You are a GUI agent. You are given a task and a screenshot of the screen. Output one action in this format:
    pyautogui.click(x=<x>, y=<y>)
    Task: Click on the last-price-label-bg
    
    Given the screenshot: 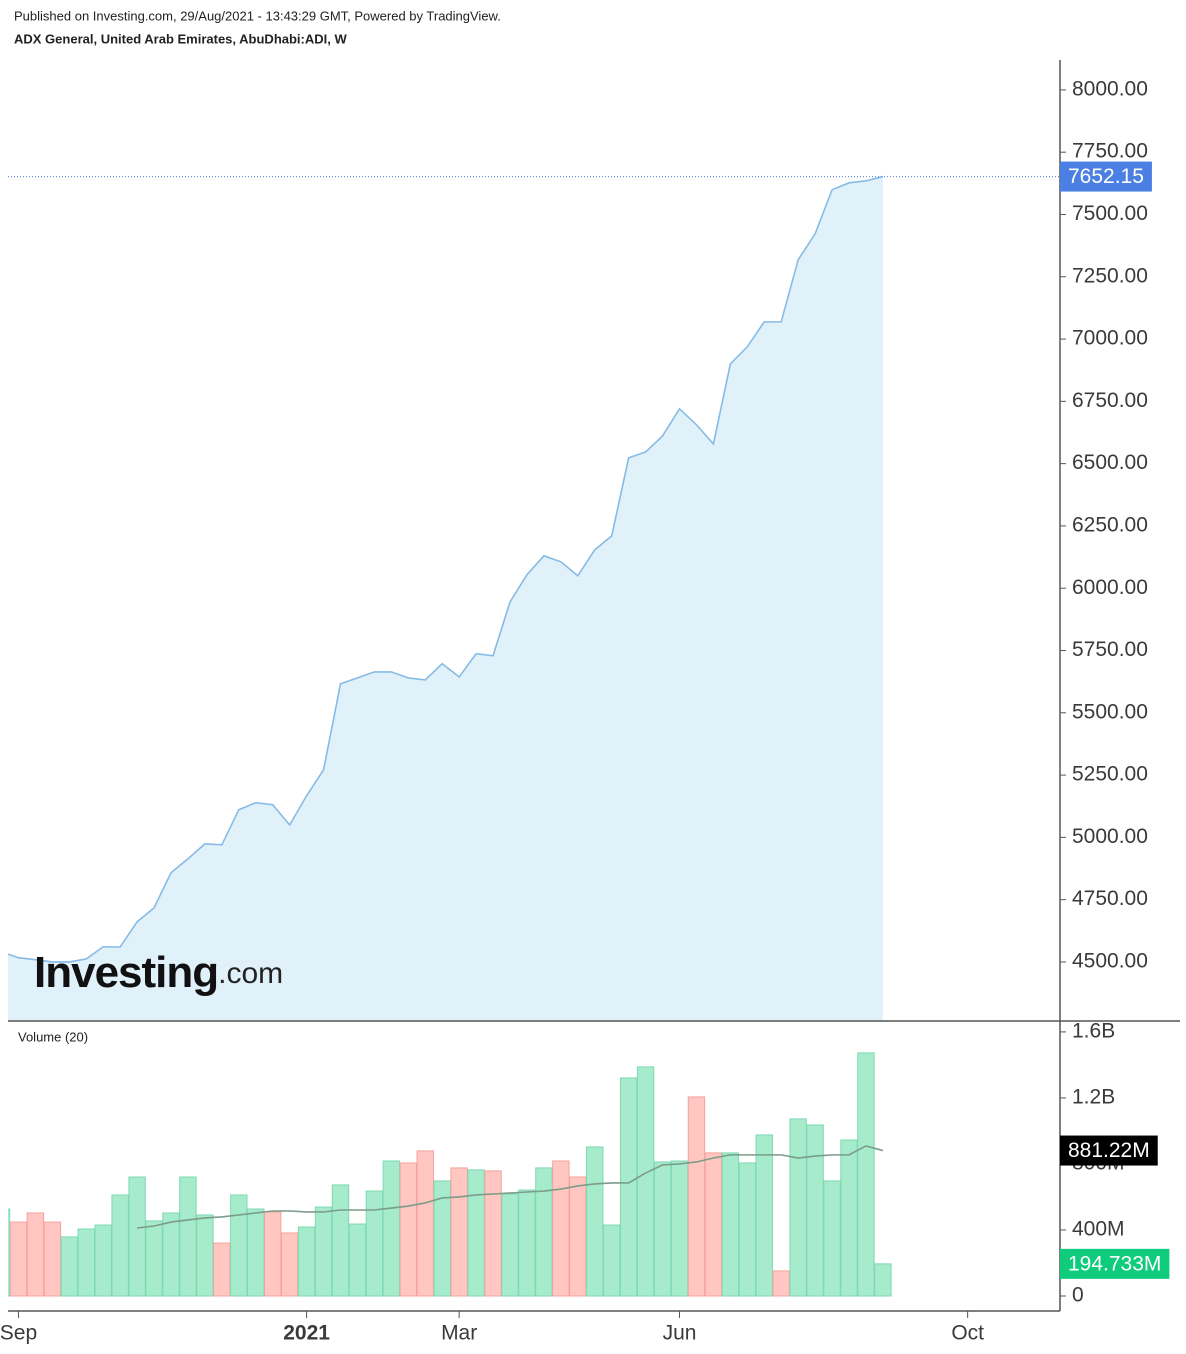 What is the action you would take?
    pyautogui.click(x=1106, y=176)
    